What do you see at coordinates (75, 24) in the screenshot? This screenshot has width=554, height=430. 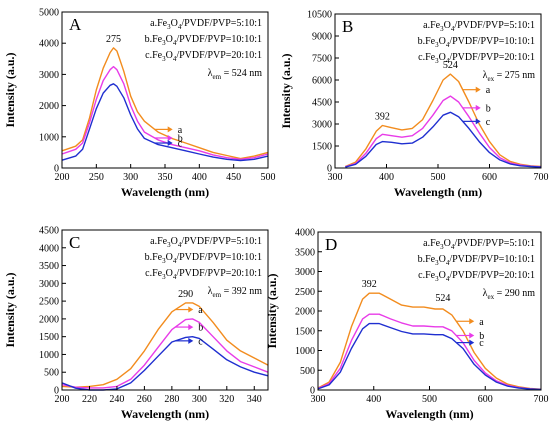 I see `panel-label: A` at bounding box center [75, 24].